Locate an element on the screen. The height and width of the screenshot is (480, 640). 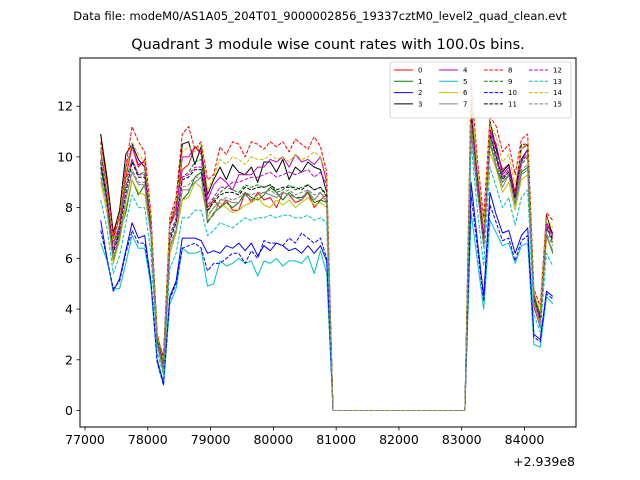
legend-label-10: 10 is located at coordinates (512, 93).